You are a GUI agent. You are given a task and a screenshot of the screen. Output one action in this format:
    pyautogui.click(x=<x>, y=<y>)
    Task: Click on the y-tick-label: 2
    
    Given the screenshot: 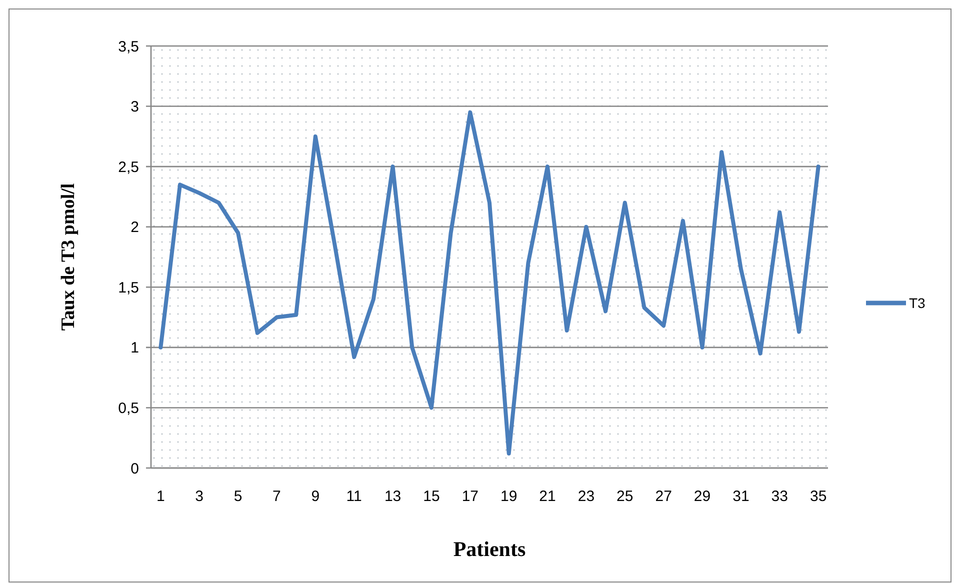 What is the action you would take?
    pyautogui.click(x=134, y=227)
    